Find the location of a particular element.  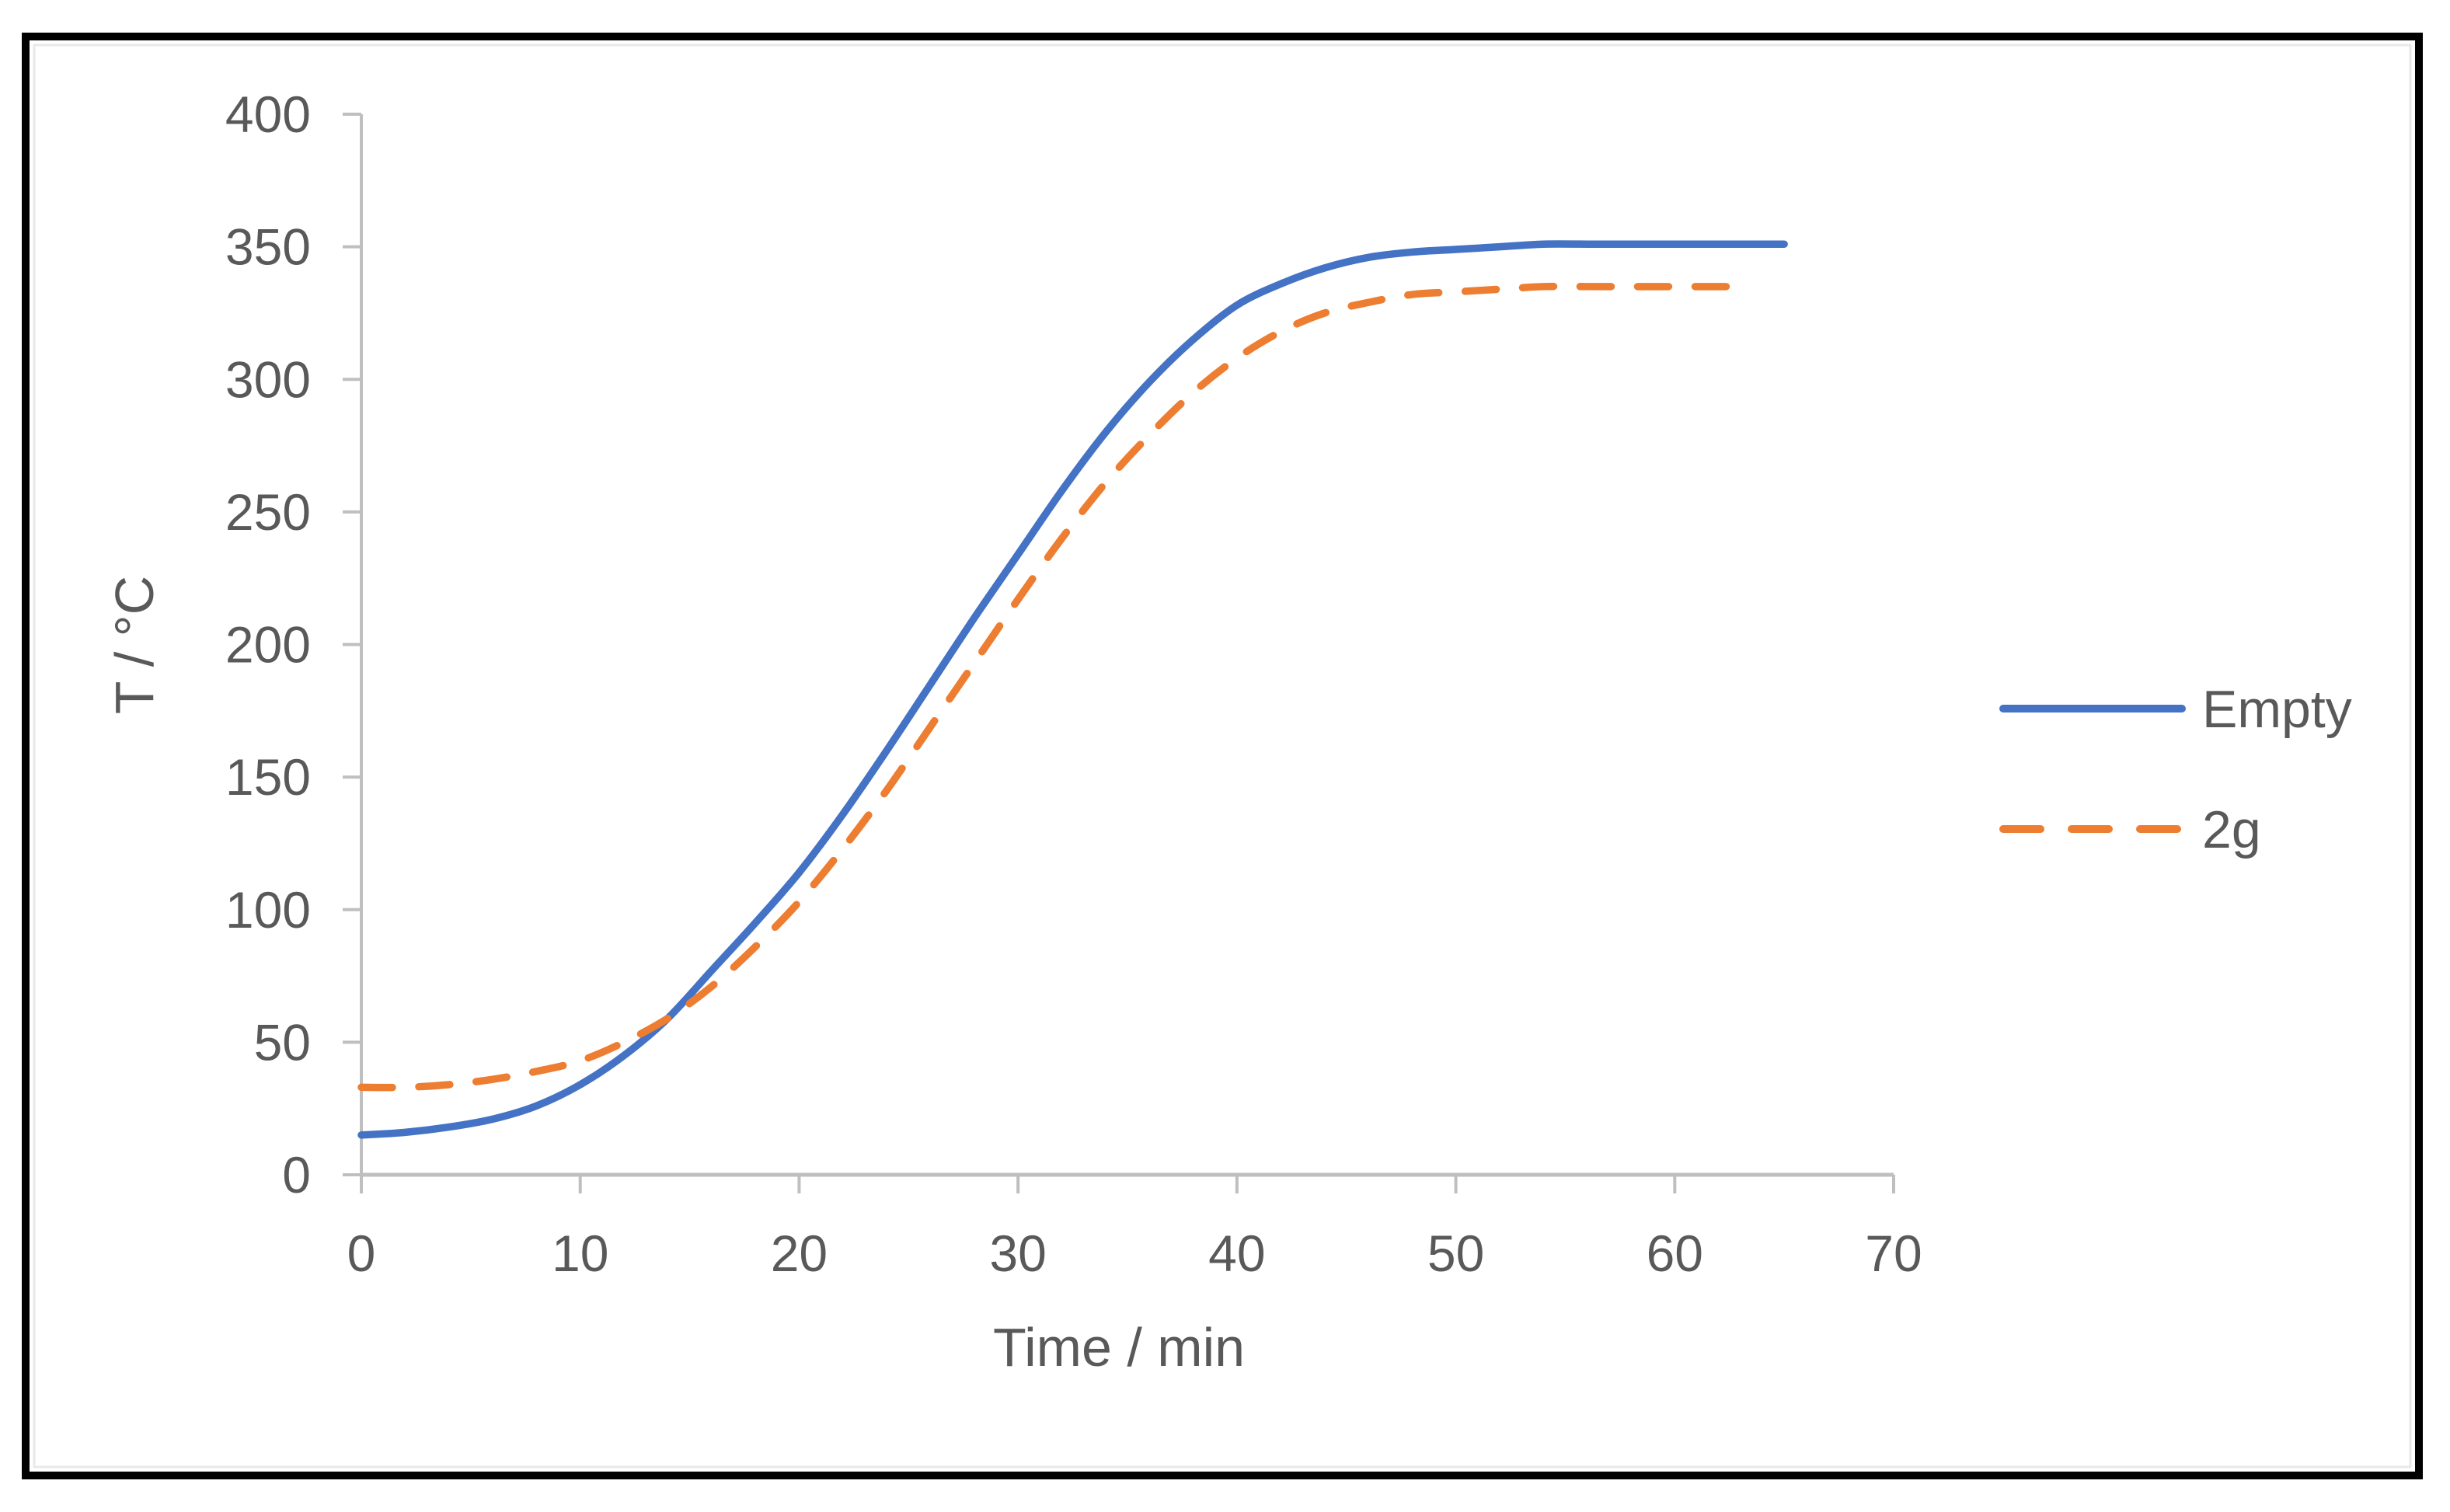

legend-item-empty: Empty is located at coordinates (2176, 709).